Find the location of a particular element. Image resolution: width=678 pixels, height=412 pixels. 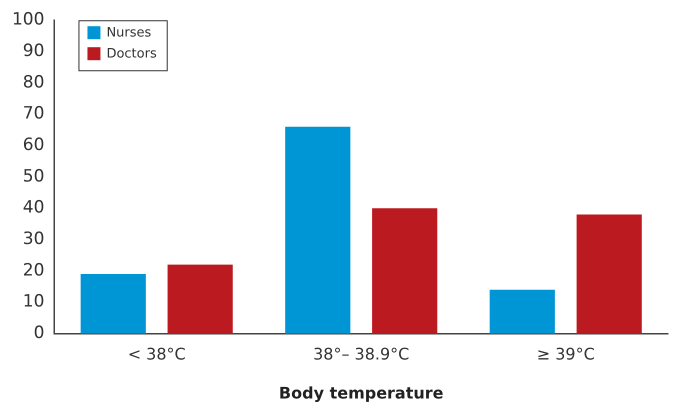

y-tick-label: 0 is located at coordinates (39, 333).